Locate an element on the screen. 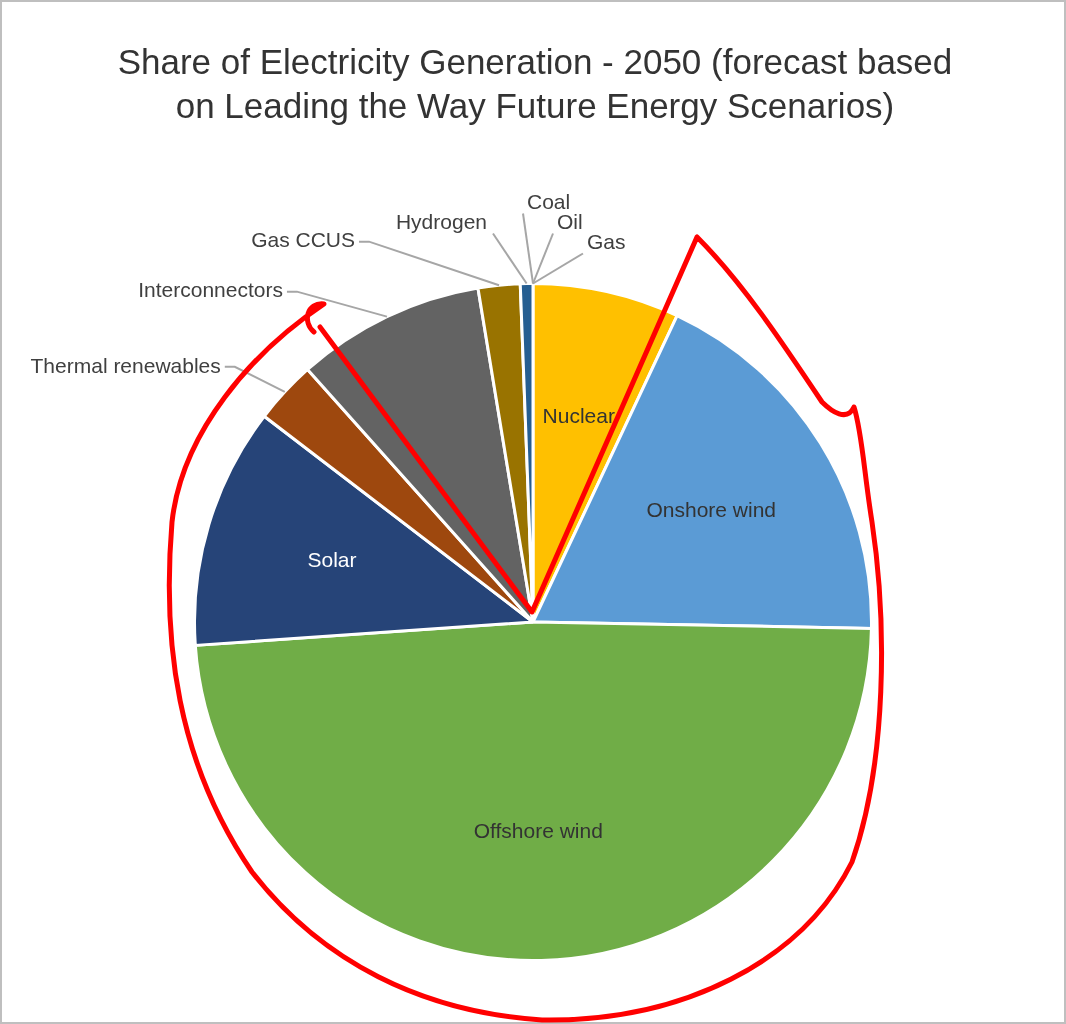 This screenshot has height=1024, width=1066. slice-label: Onshore wind is located at coordinates (711, 510).